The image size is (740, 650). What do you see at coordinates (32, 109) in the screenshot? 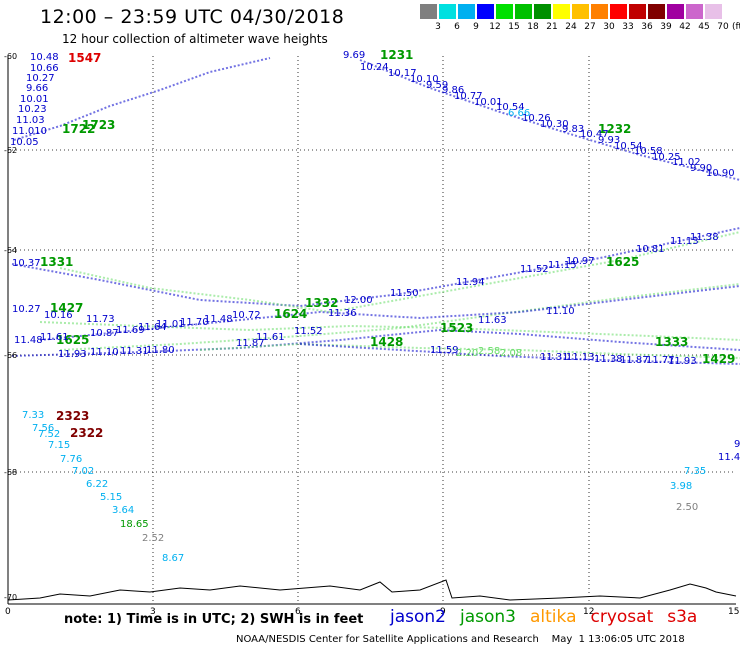
I see `wave-height-value: 10.23` at bounding box center [32, 109].